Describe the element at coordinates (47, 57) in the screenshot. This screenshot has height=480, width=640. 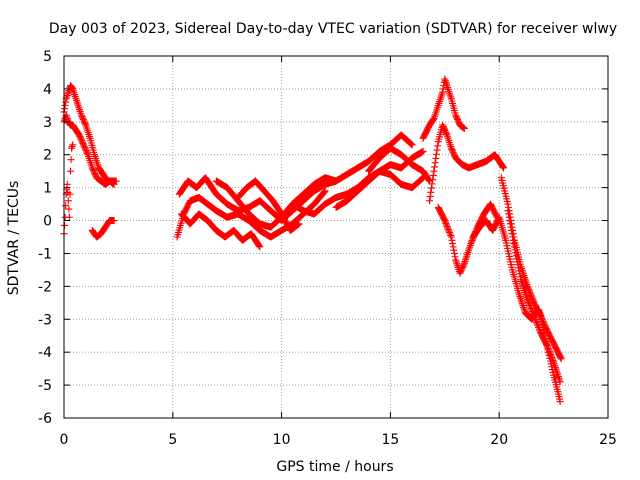
I see `y-tick-label: 5` at that location.